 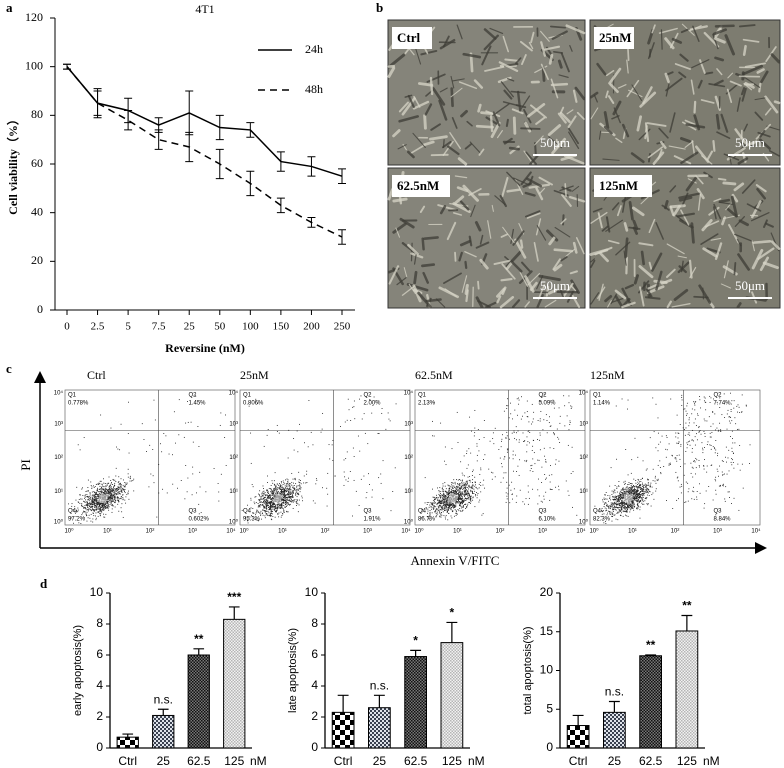 I want to click on y-tick-label: 0, so click(x=40, y=309).